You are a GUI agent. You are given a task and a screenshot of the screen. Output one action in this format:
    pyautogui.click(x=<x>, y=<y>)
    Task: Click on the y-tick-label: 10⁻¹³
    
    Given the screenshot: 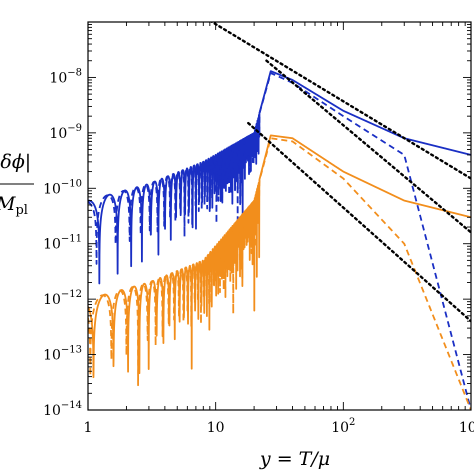 What is the action you would take?
    pyautogui.click(x=62, y=354)
    